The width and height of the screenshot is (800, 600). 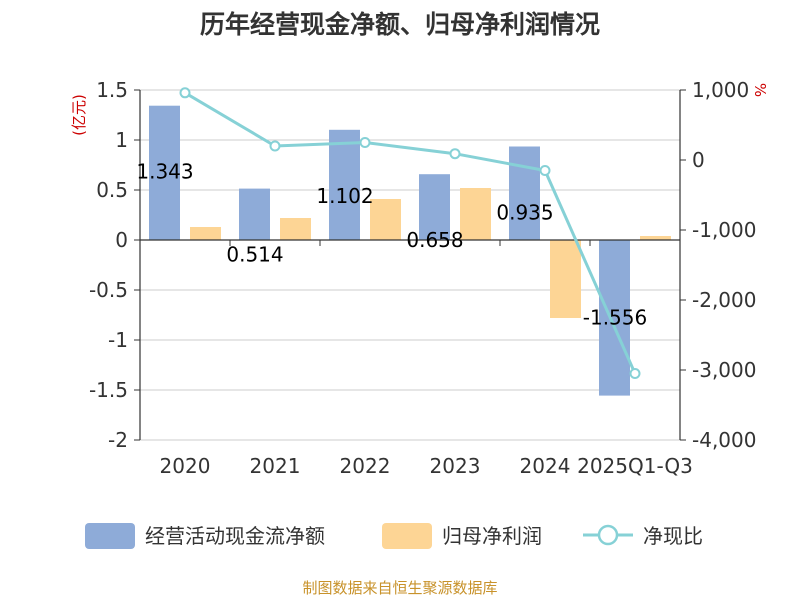 What do you see at coordinates (235, 536) in the screenshot?
I see `legend-label-cashflow: 经营活动现金流净额` at bounding box center [235, 536].